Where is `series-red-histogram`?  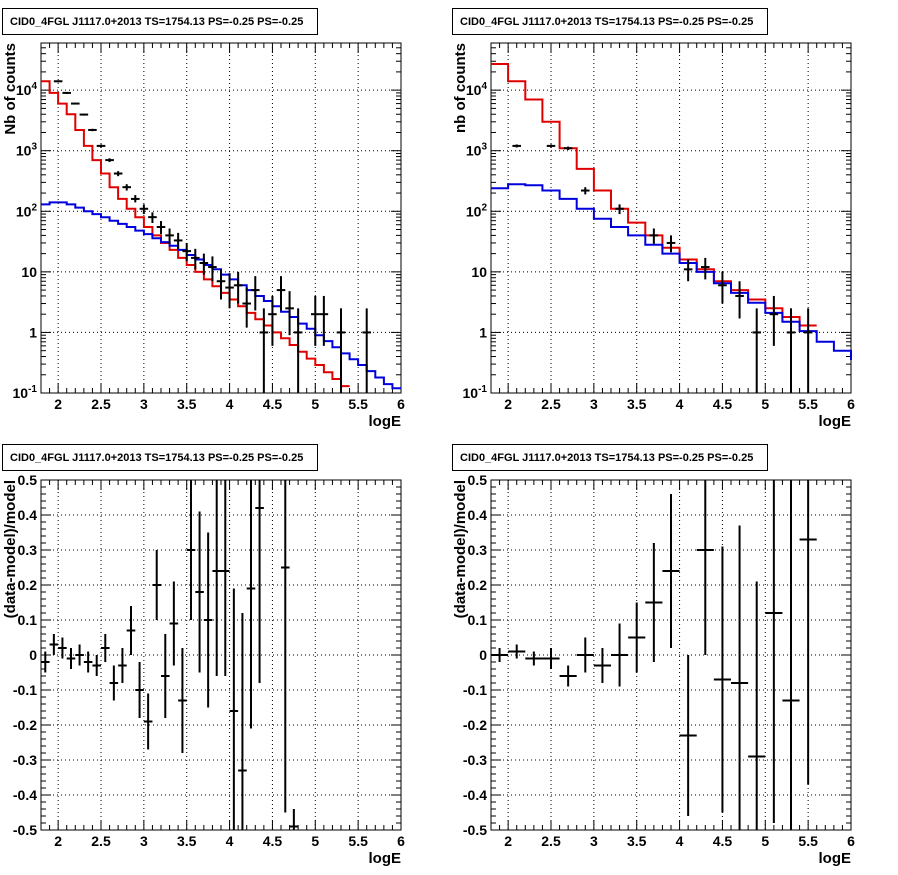 series-red-histogram is located at coordinates (195, 234).